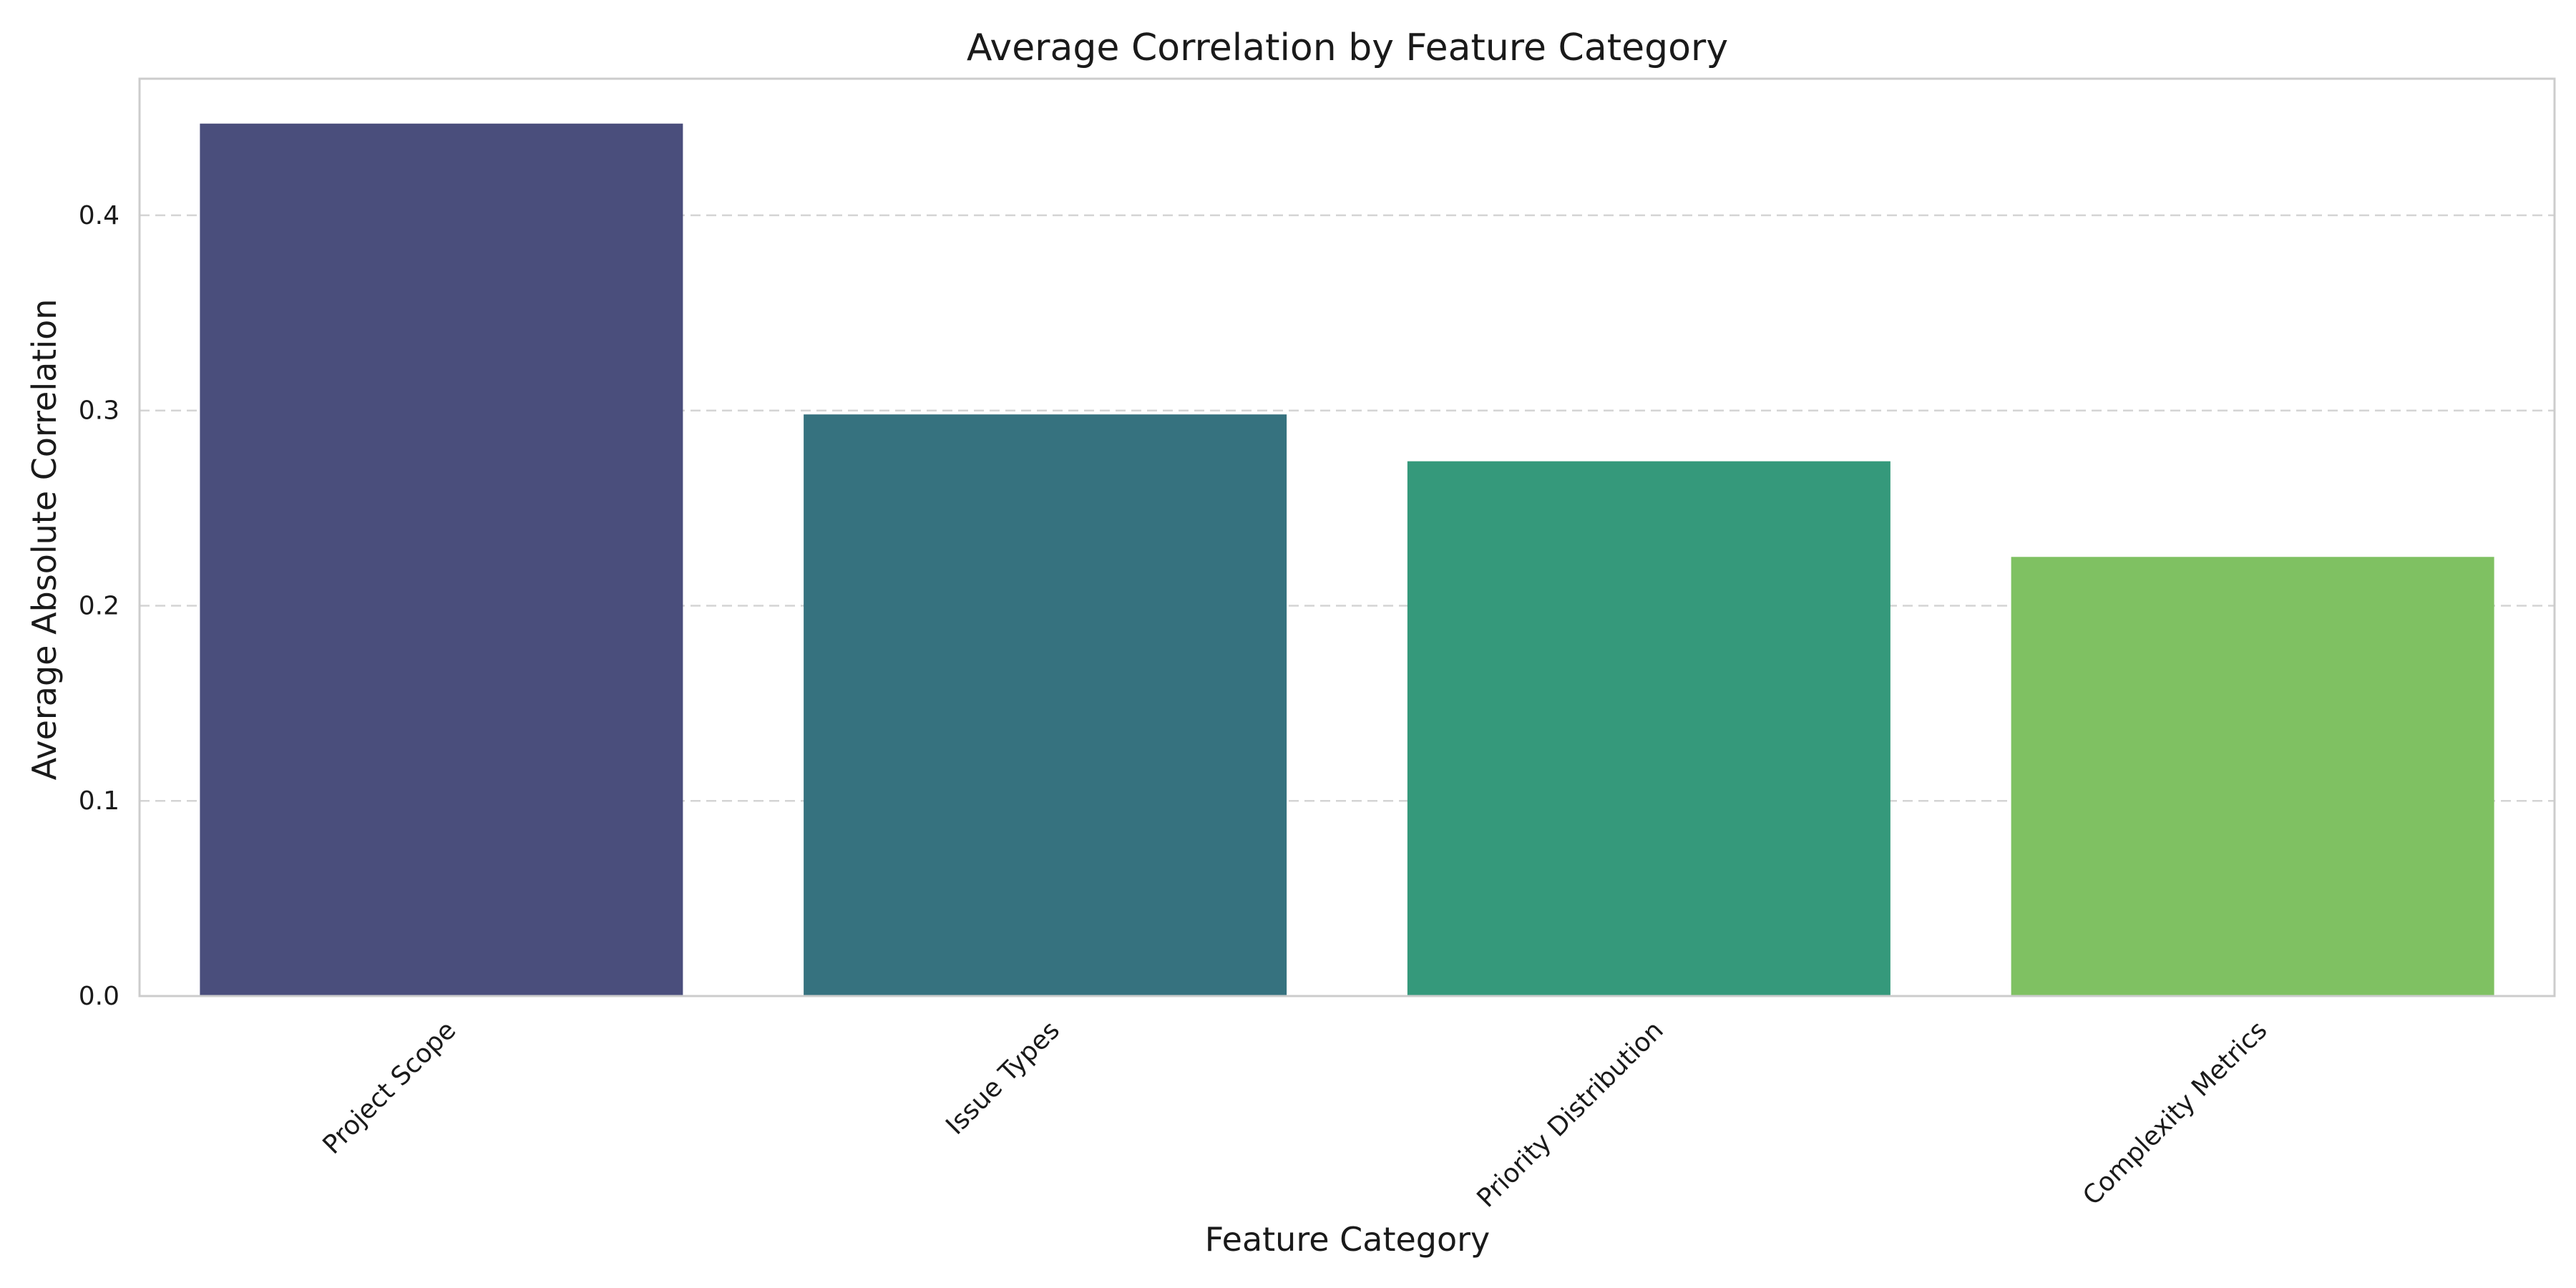  I want to click on bar-project-scope, so click(442, 559).